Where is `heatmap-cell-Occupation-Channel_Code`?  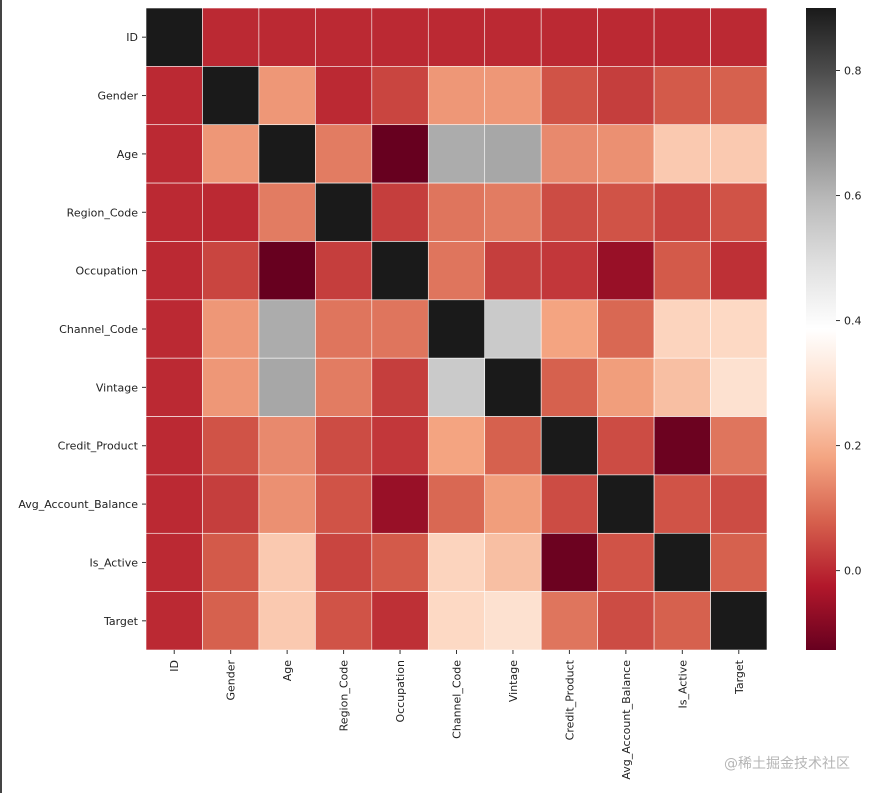
heatmap-cell-Occupation-Channel_Code is located at coordinates (456, 271).